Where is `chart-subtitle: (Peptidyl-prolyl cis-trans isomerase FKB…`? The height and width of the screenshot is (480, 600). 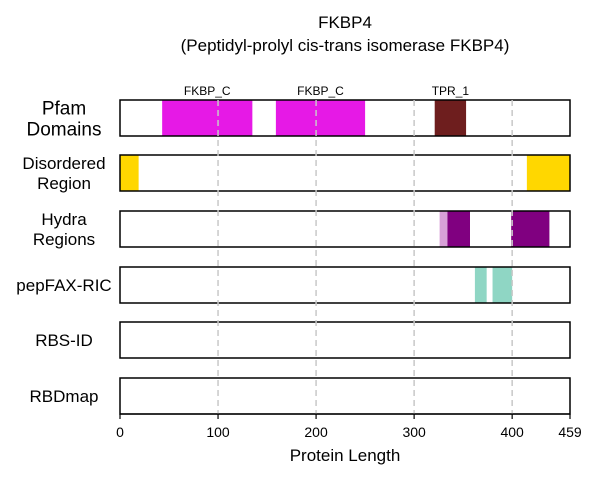
chart-subtitle: (Peptidyl-prolyl cis-trans isomerase FKB… is located at coordinates (345, 45).